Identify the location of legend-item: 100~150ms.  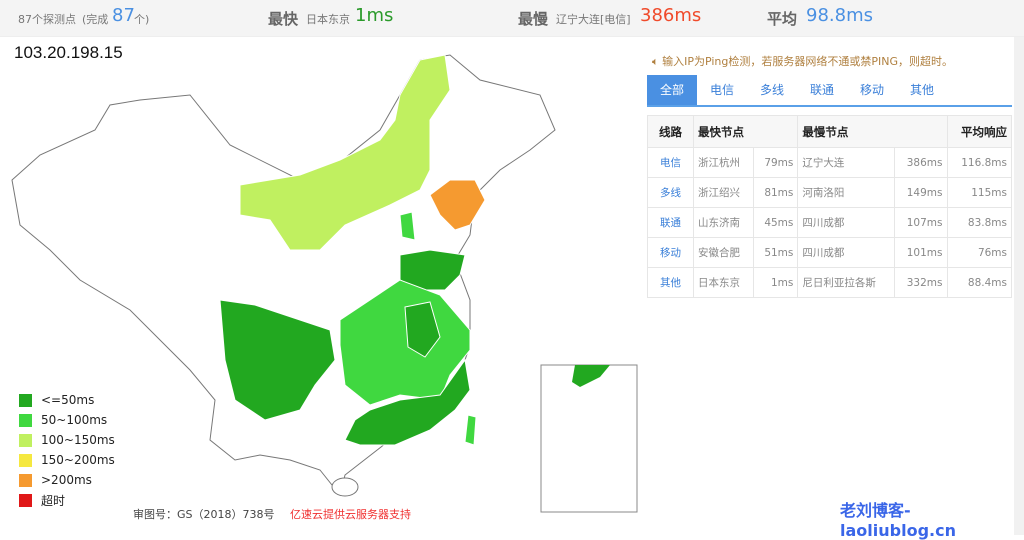
(67, 440).